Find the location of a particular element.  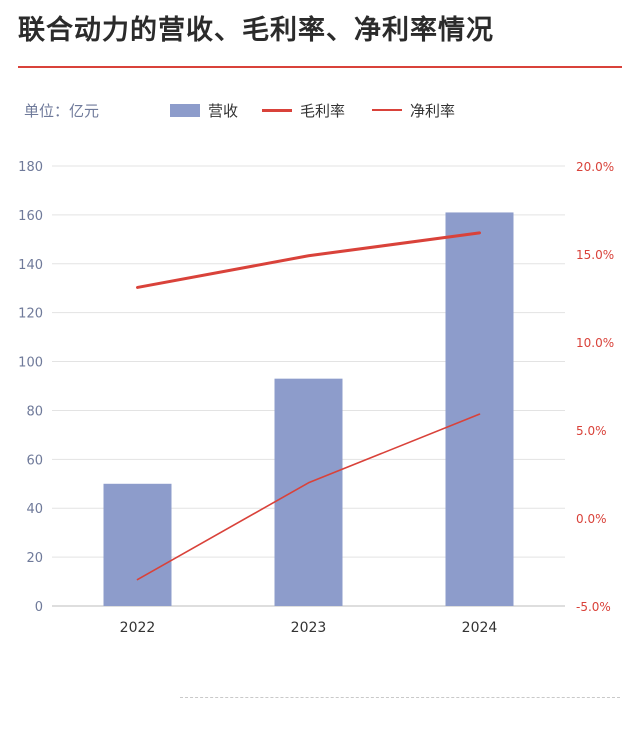

legend-gross-margin: 毛利率 is located at coordinates (303, 110).